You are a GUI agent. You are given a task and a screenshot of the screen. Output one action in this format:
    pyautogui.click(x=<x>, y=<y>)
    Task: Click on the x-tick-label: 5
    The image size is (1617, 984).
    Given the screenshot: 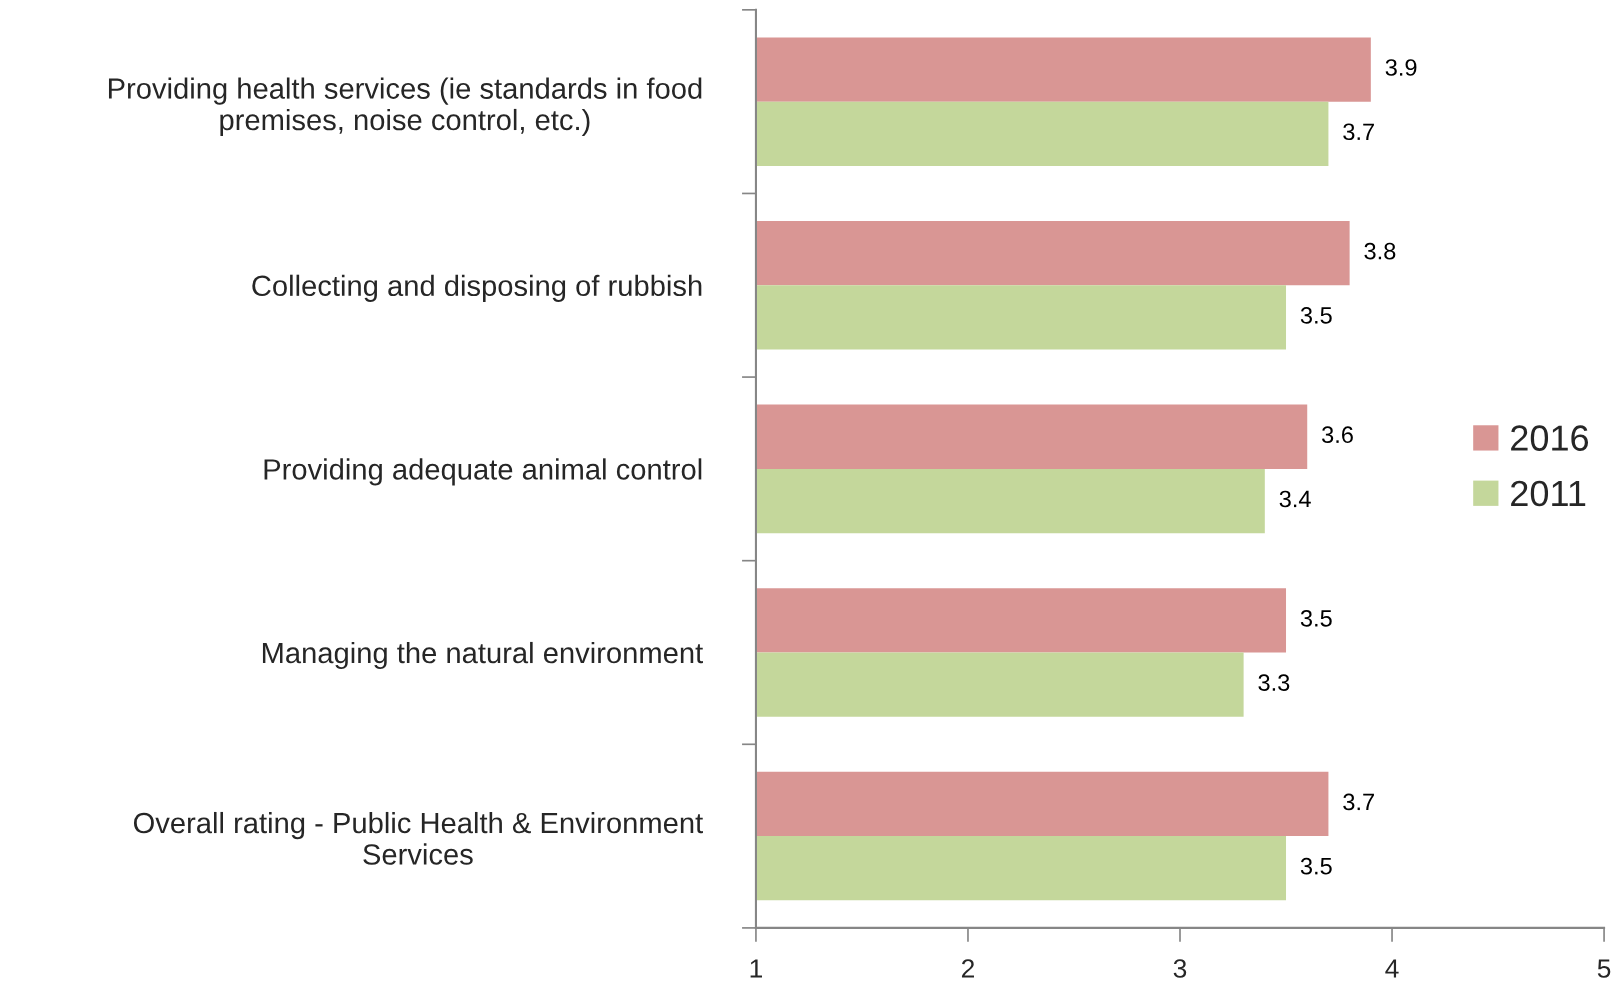 What is the action you would take?
    pyautogui.click(x=1604, y=968)
    